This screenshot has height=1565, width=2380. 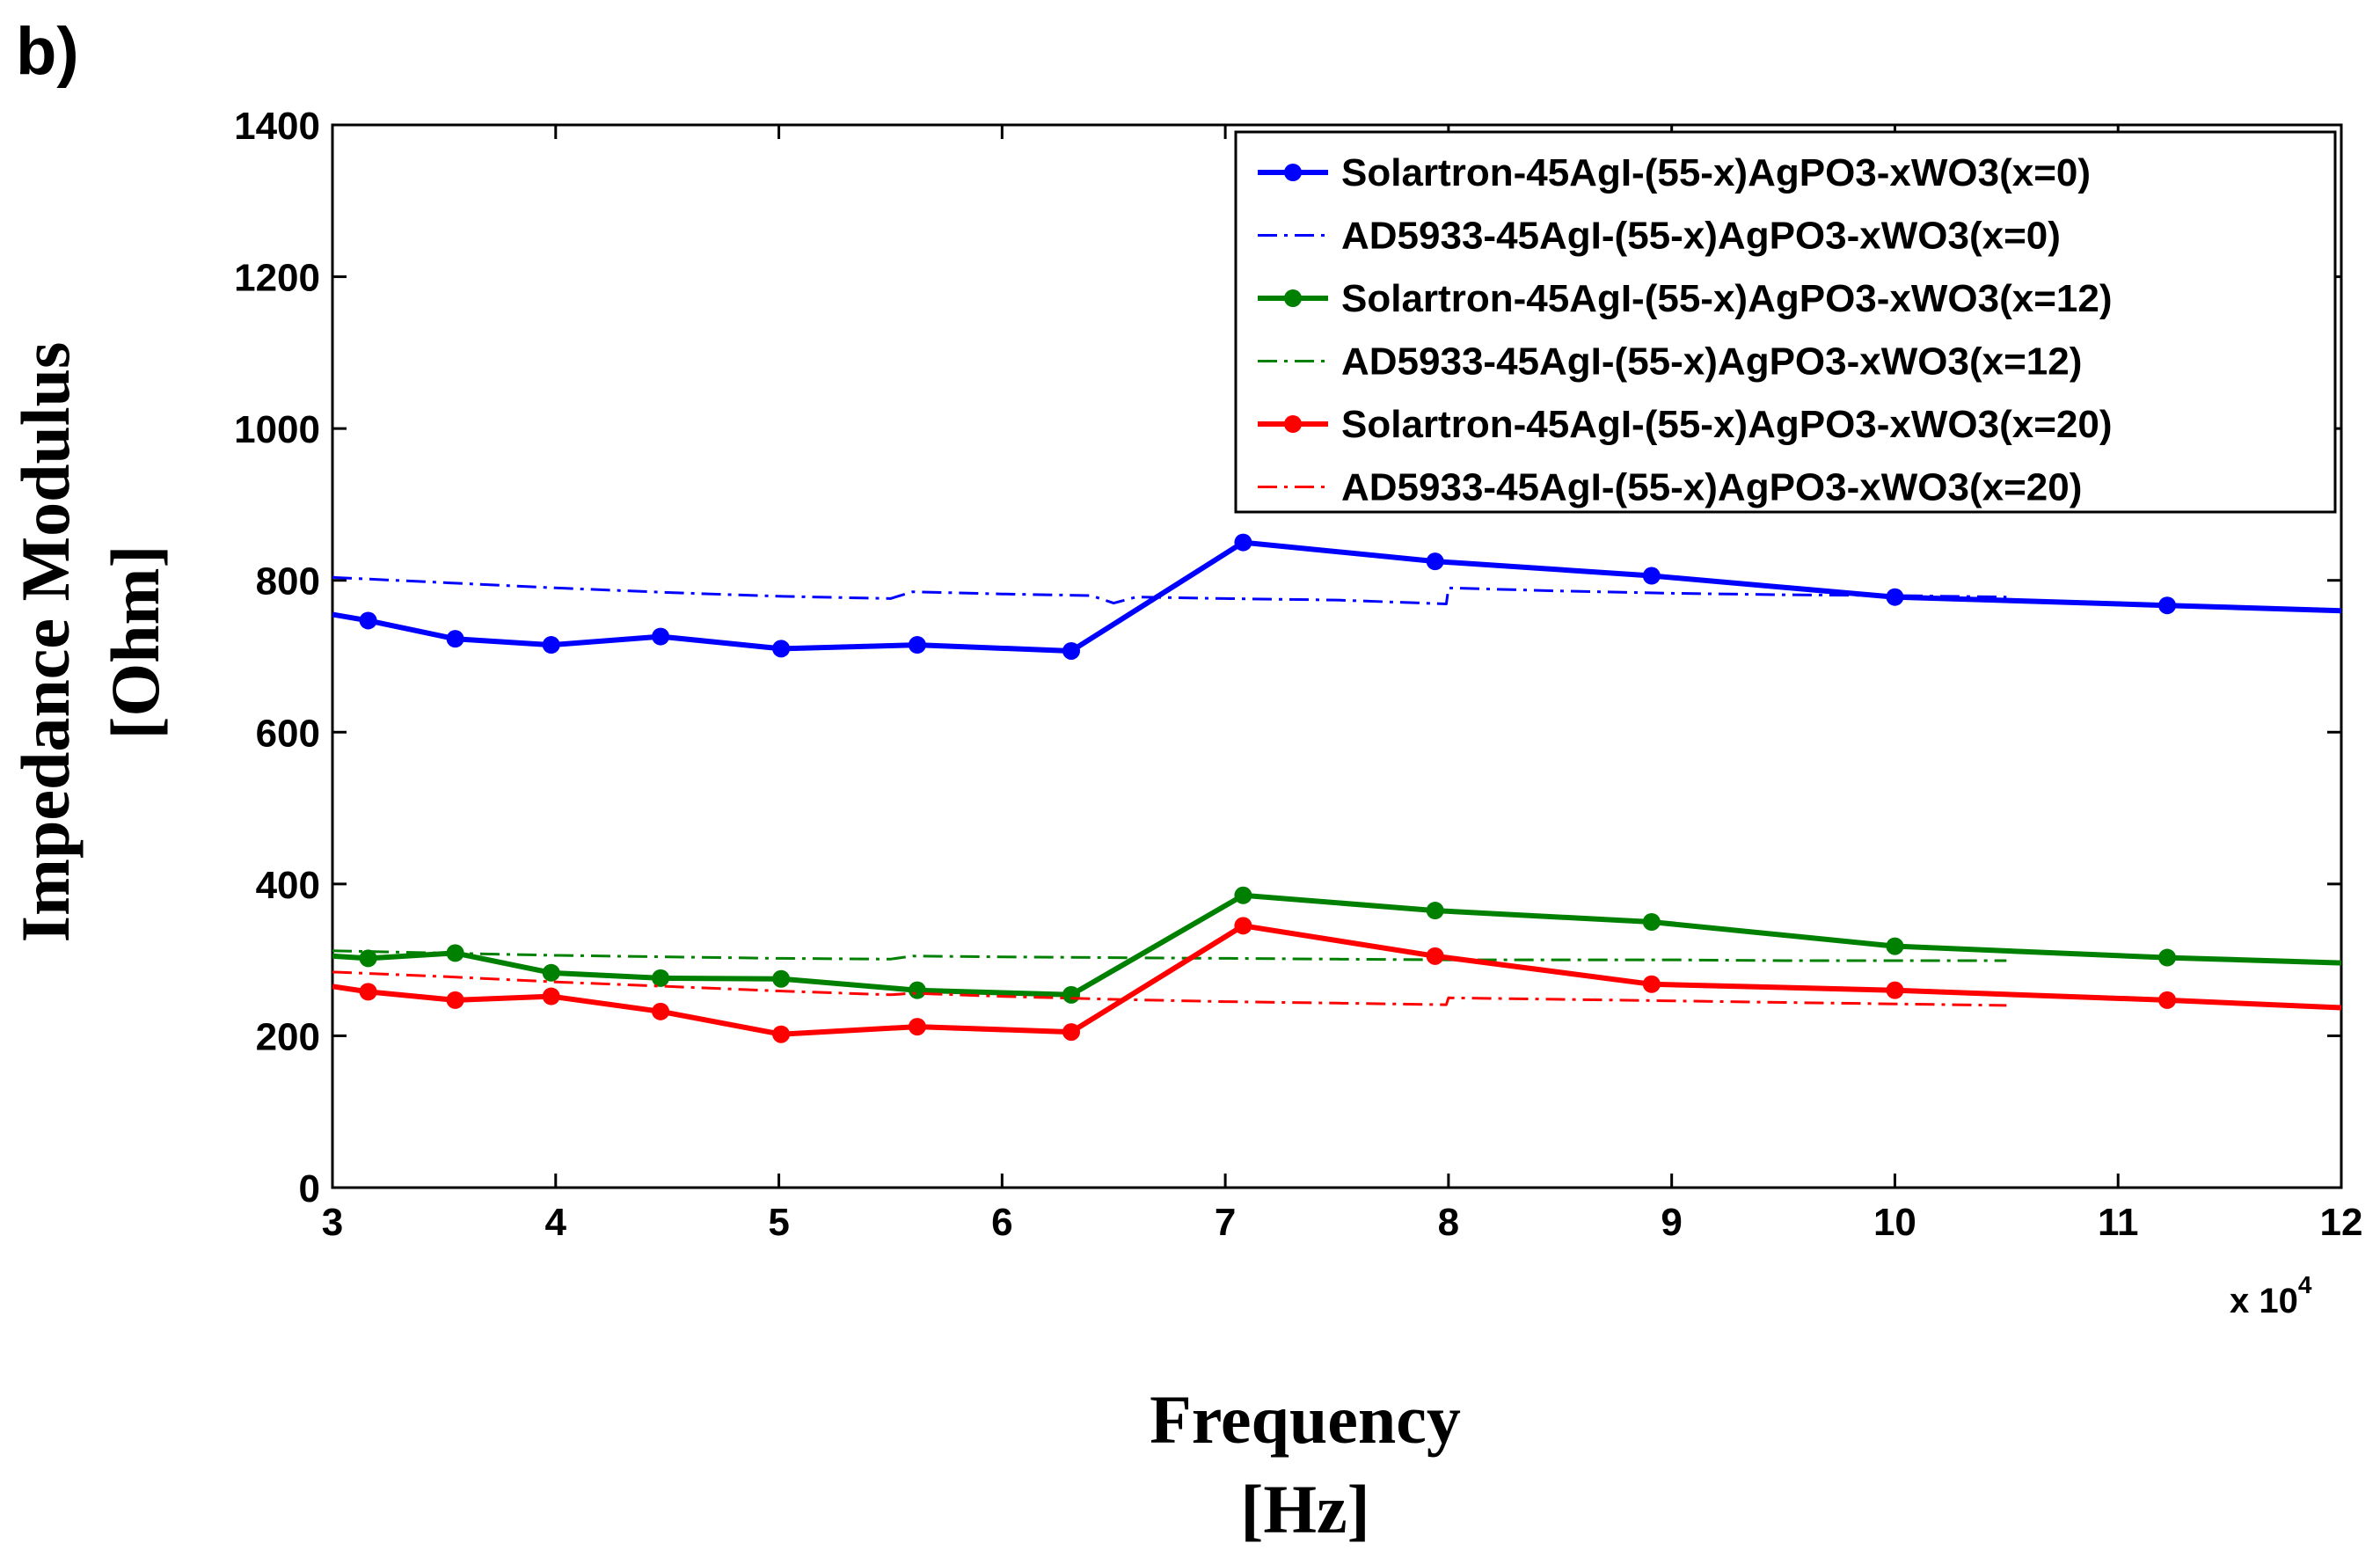 I want to click on legend-label-3: Solartron-45AgI-(55-x)AgPO3-xWO3(x=12), so click(x=1727, y=298).